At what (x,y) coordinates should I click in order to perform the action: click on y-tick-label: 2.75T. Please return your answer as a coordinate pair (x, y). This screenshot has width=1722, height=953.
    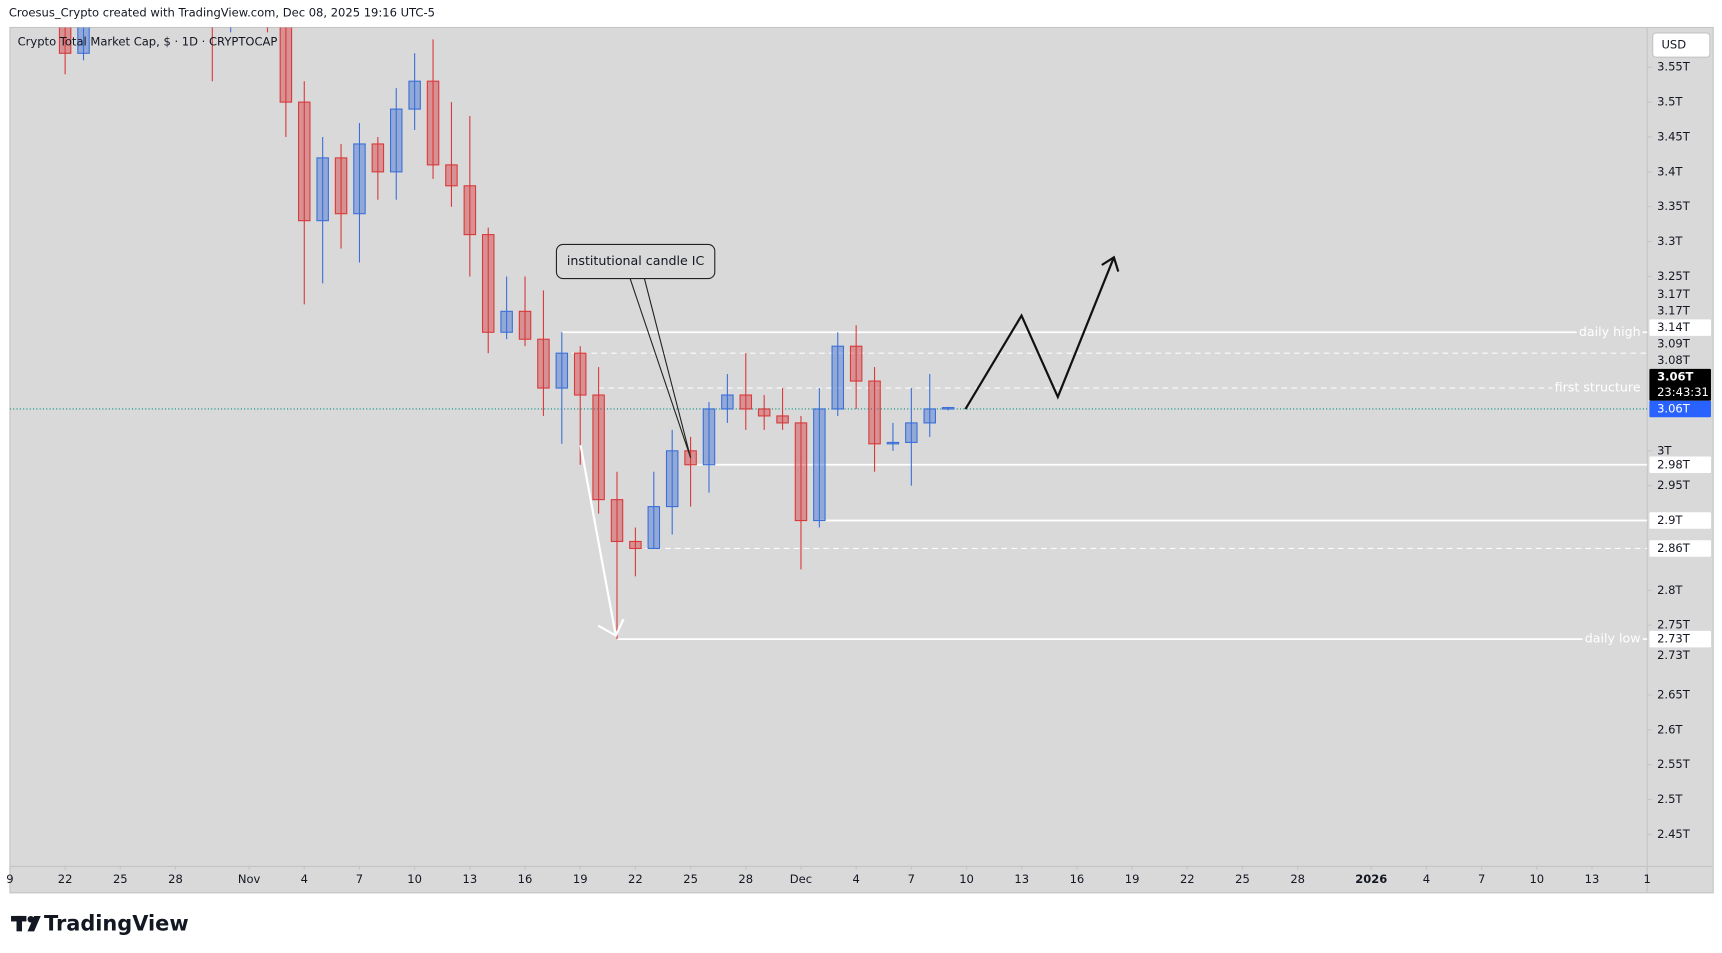
    Looking at the image, I should click on (1674, 625).